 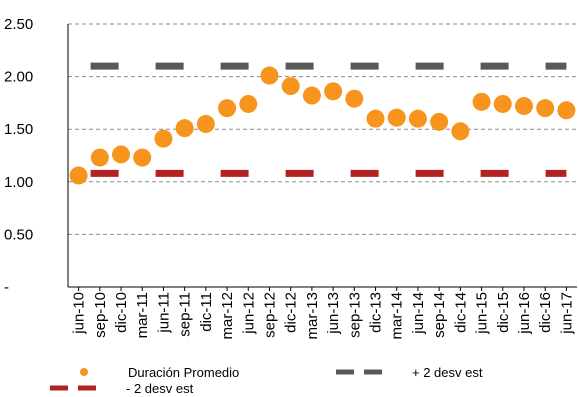 What do you see at coordinates (18, 129) in the screenshot?
I see `y-tick-label: 1.50` at bounding box center [18, 129].